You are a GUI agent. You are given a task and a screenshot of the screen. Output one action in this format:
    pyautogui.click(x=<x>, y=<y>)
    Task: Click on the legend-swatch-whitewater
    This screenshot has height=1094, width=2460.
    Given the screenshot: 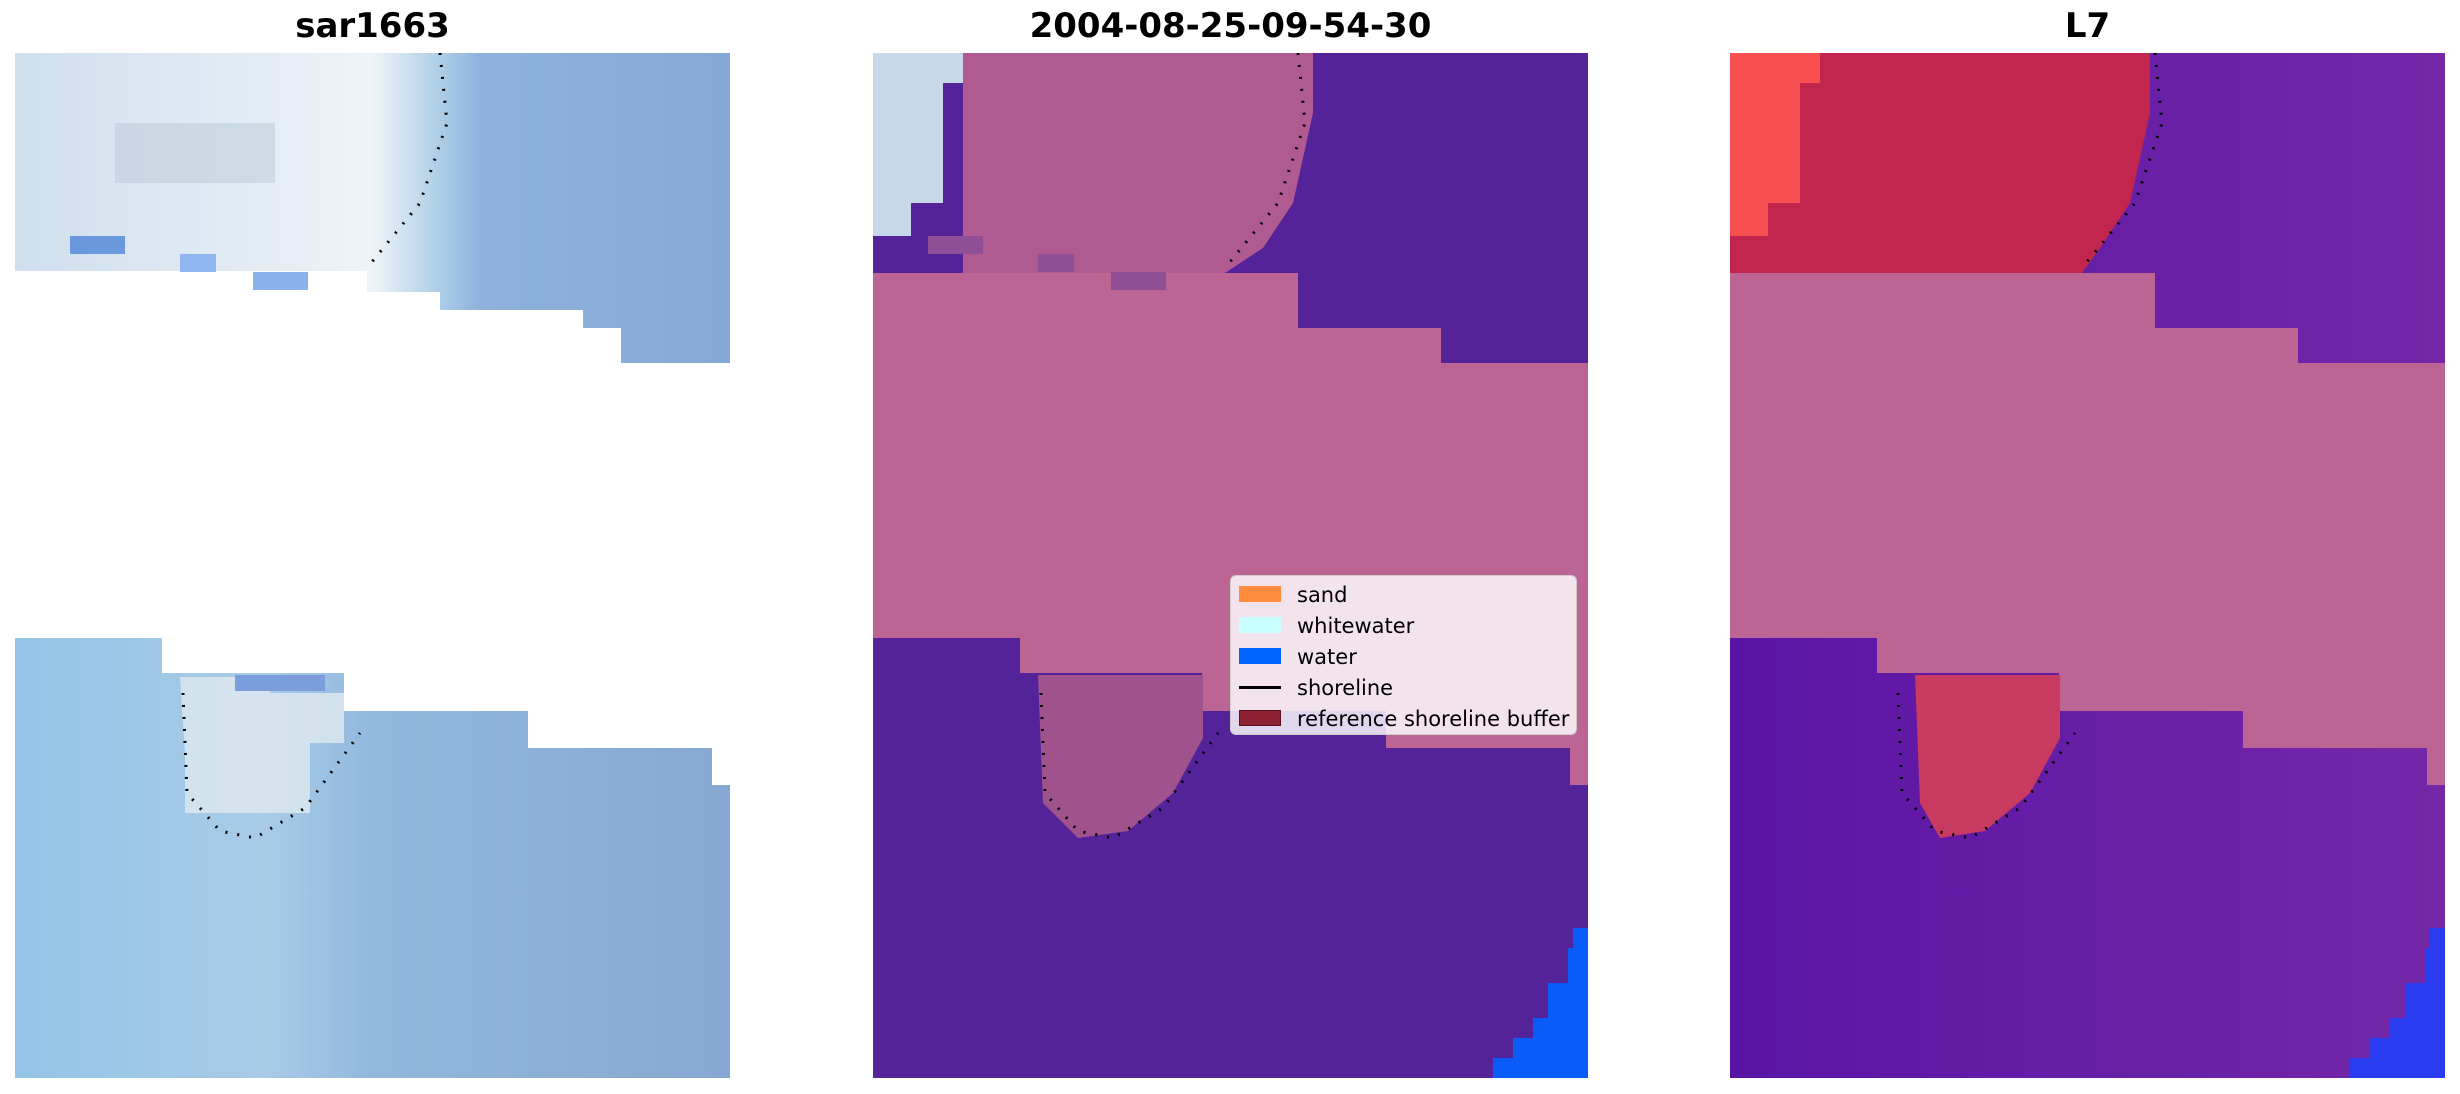 What is the action you would take?
    pyautogui.click(x=1260, y=625)
    